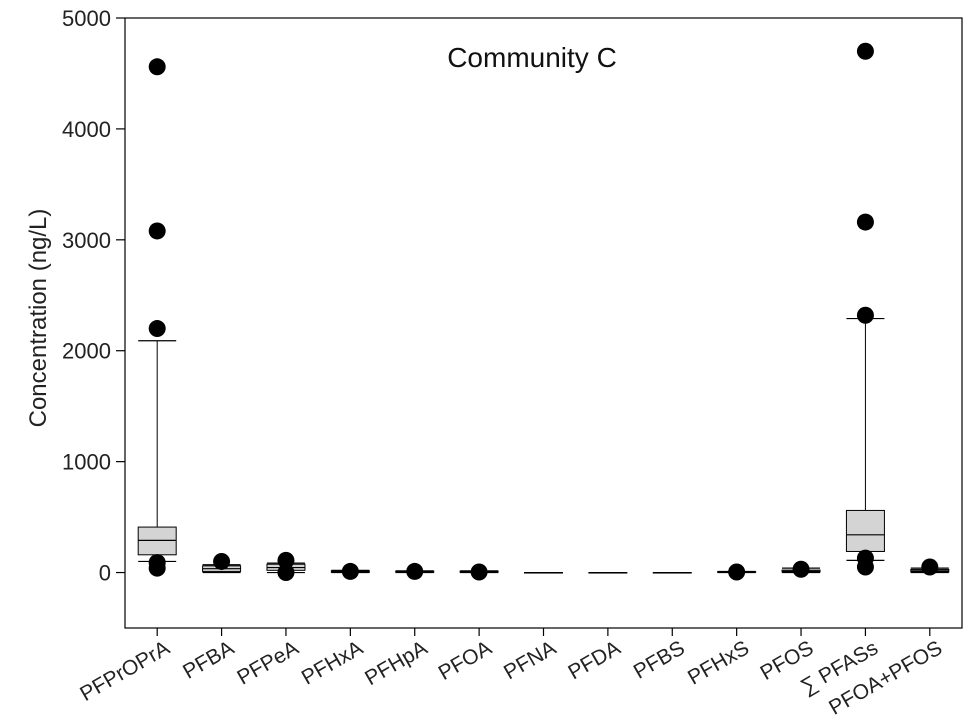 This screenshot has width=964, height=724. What do you see at coordinates (86, 240) in the screenshot?
I see `y-tick-label: 3000` at bounding box center [86, 240].